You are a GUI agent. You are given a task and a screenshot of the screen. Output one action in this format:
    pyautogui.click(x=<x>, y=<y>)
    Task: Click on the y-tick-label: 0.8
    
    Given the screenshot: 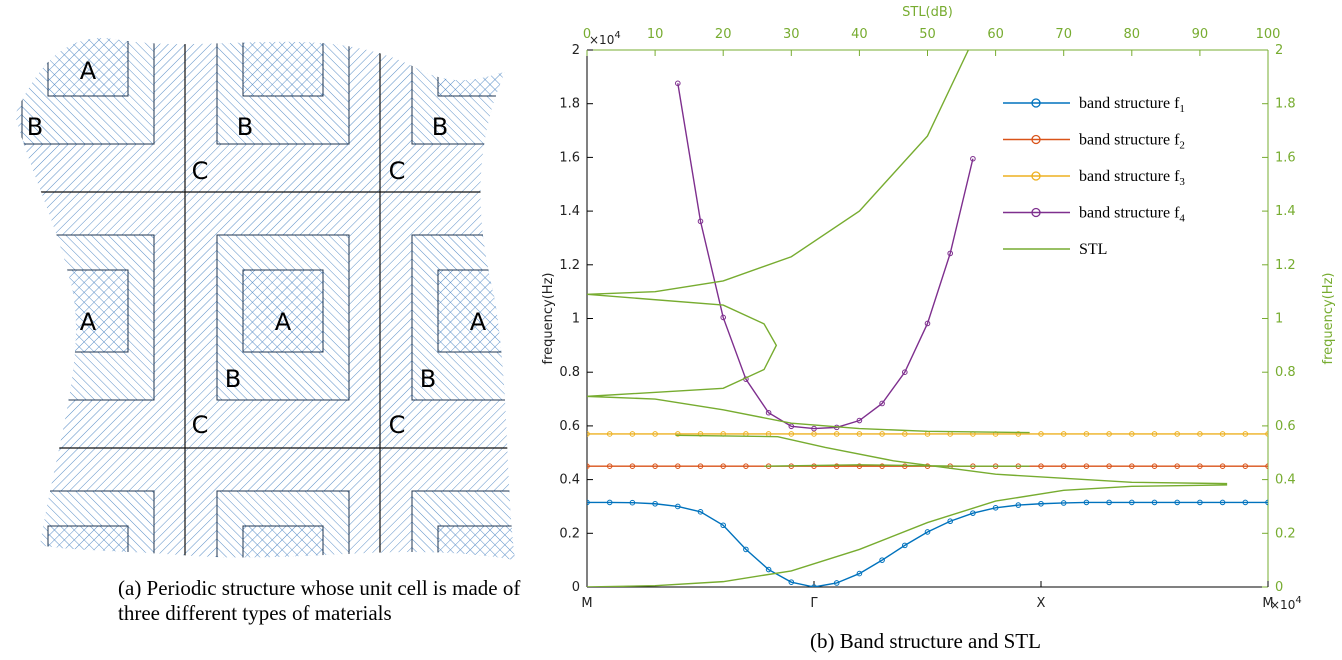 What is the action you would take?
    pyautogui.click(x=569, y=372)
    